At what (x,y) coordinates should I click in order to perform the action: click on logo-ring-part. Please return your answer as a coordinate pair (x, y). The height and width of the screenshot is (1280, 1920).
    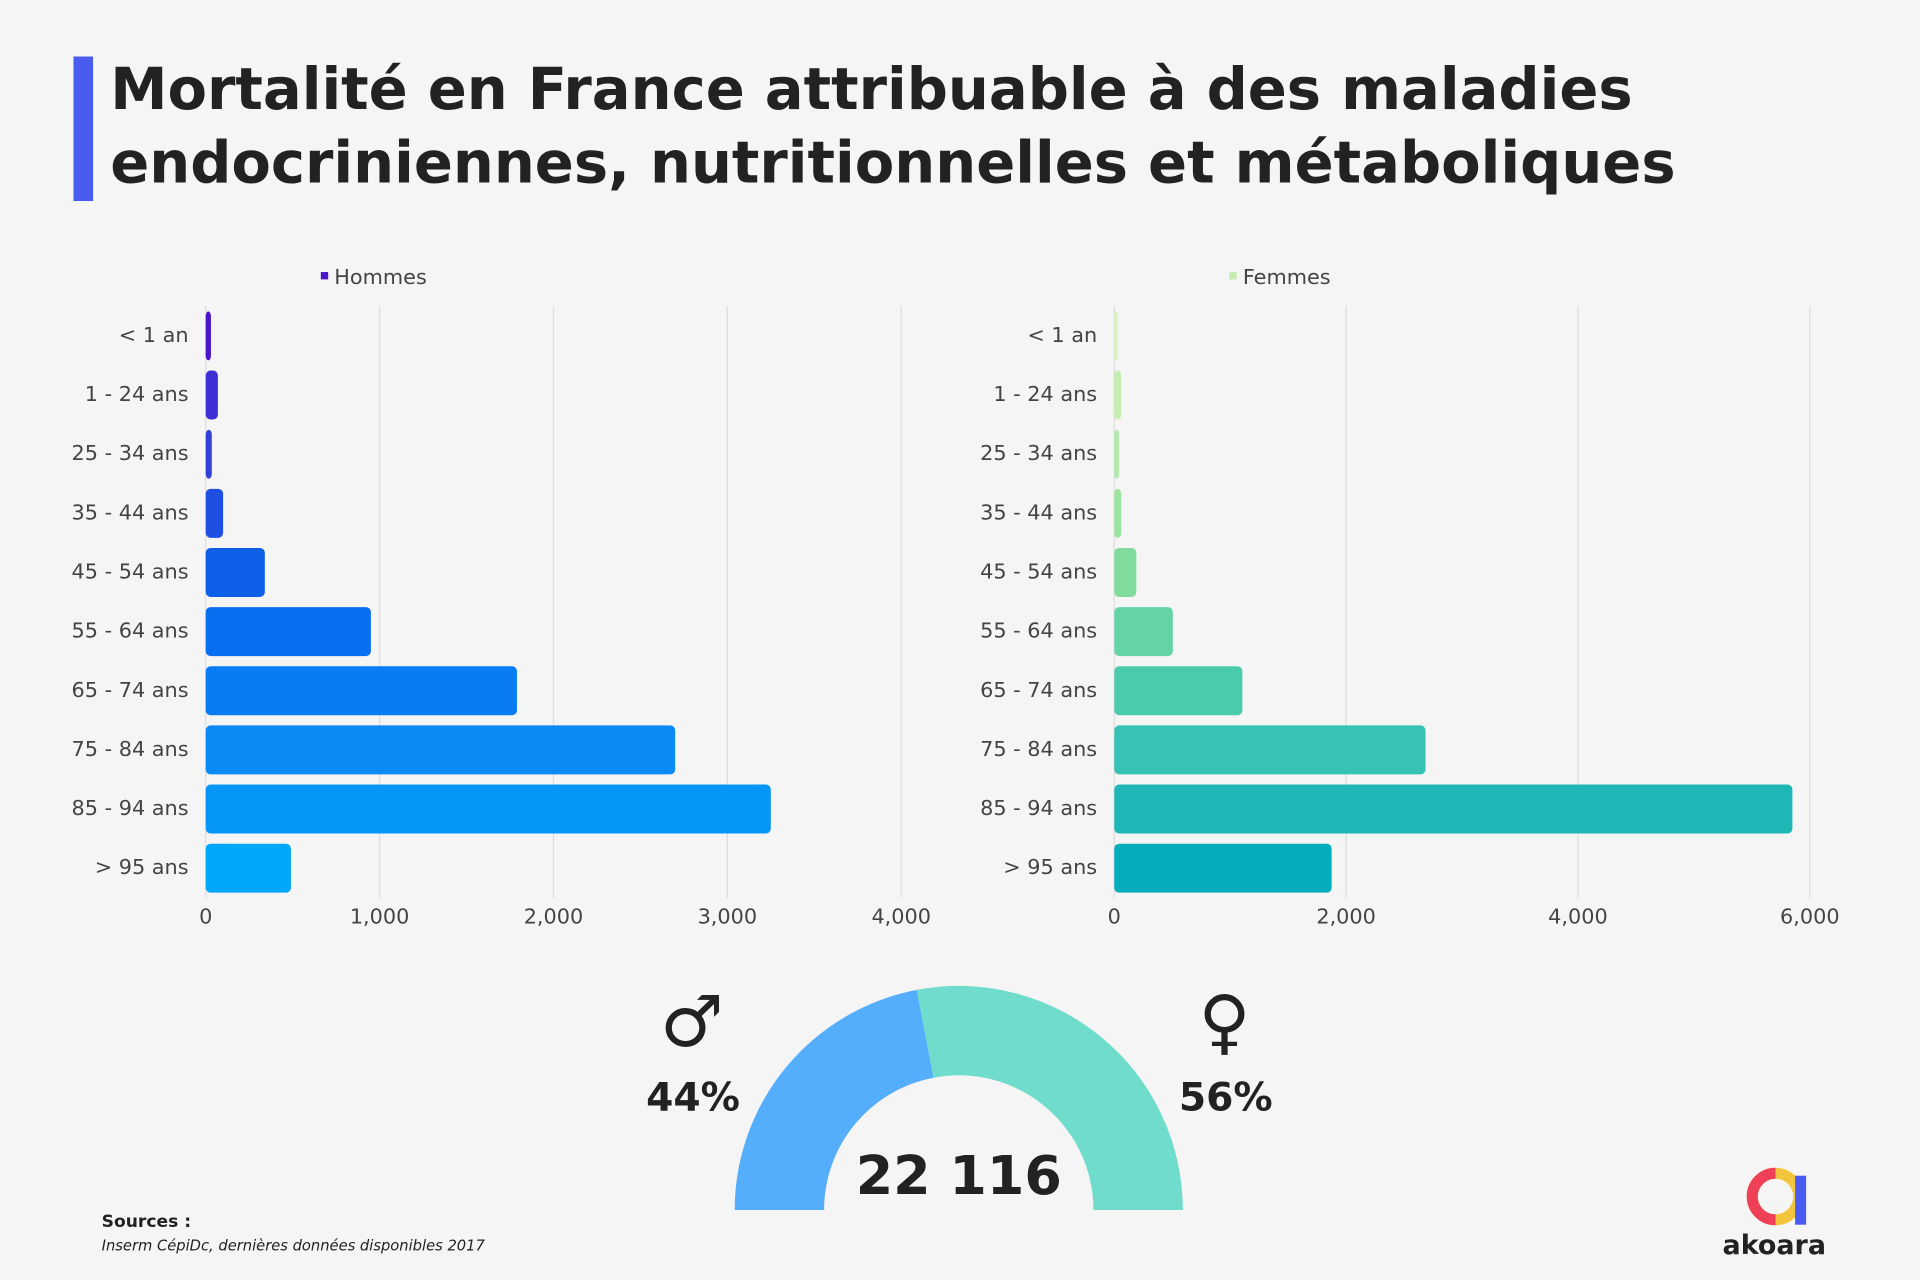
    Looking at the image, I should click on (1761, 1196).